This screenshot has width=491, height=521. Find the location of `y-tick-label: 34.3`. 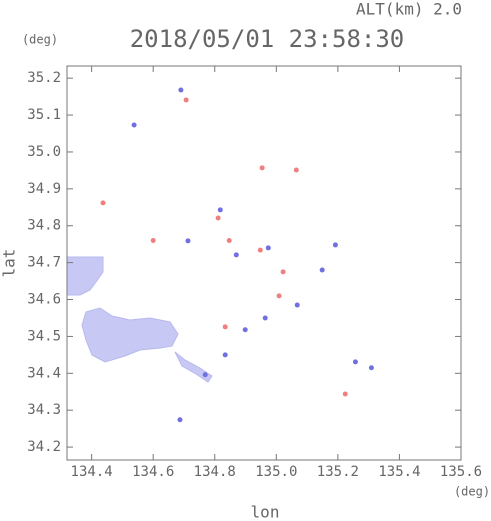

y-tick-label: 34.3 is located at coordinates (44, 410).